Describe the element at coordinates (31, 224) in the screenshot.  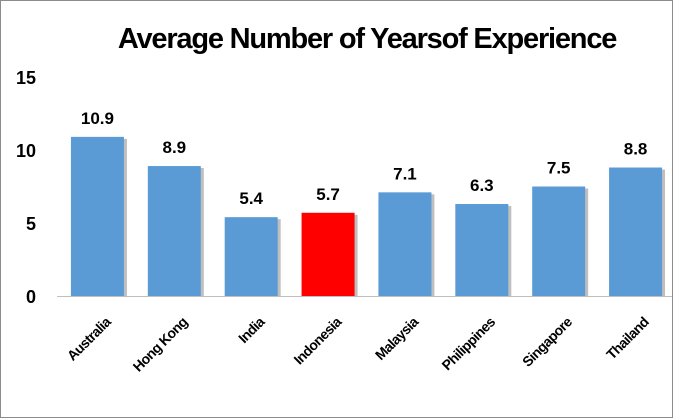
I see `y-tick-label: 5` at that location.